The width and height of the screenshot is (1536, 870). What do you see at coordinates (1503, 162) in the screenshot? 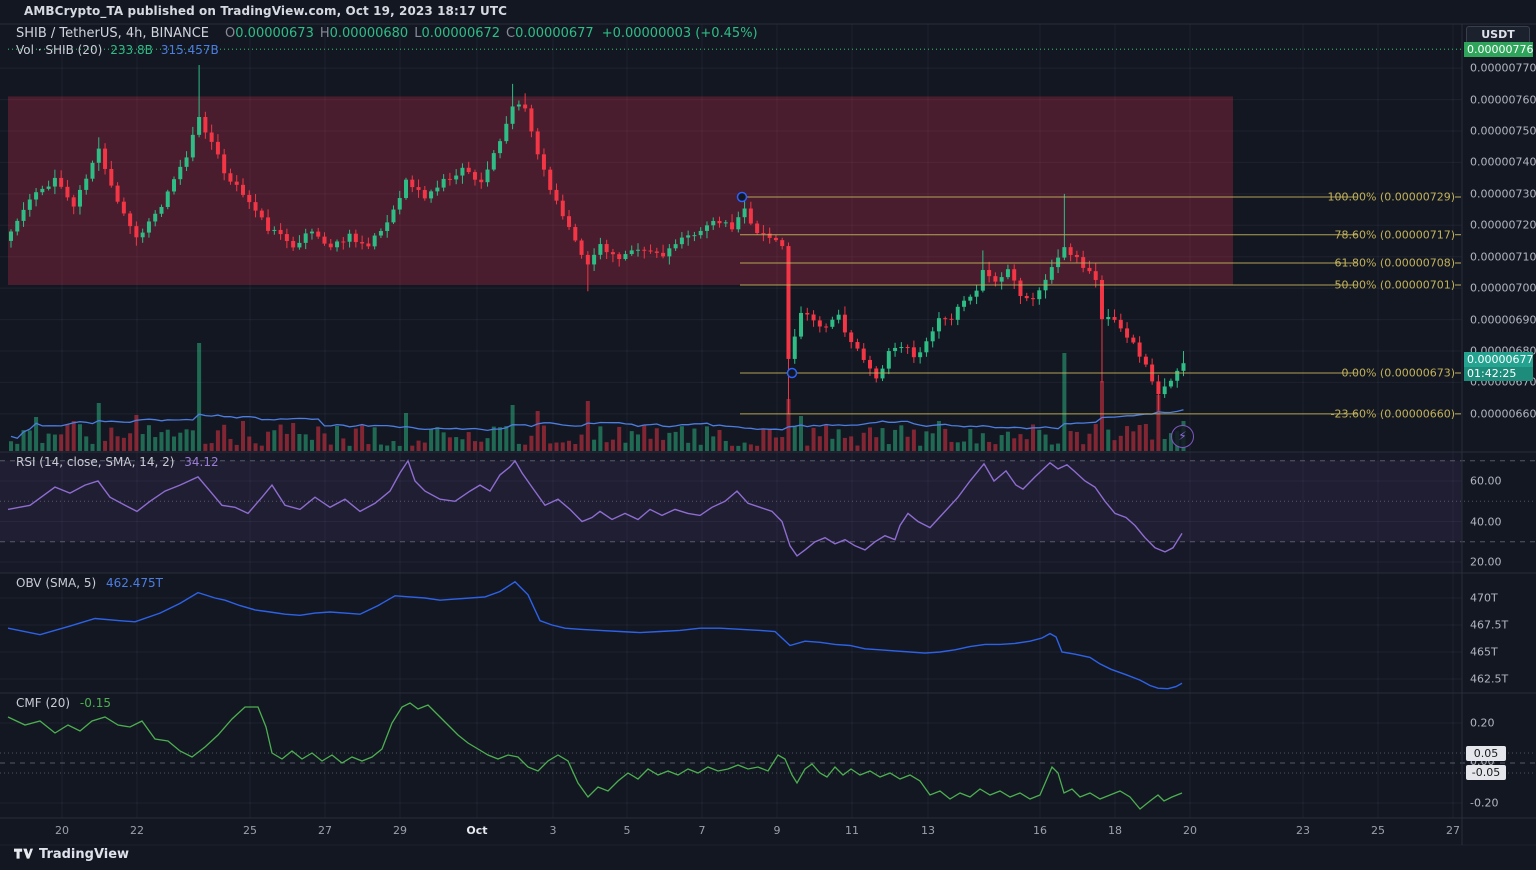
I see `price-axis-label: 0.00000740` at bounding box center [1503, 162].